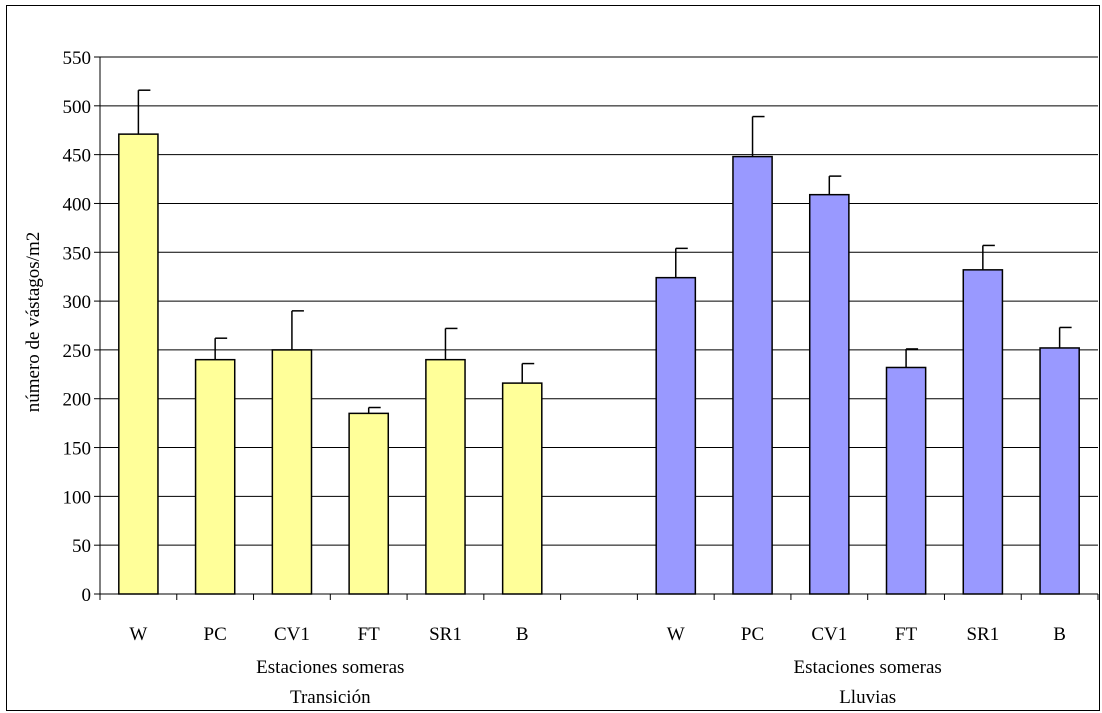 The height and width of the screenshot is (713, 1102). Describe the element at coordinates (77, 497) in the screenshot. I see `y-tick-label: 100` at that location.